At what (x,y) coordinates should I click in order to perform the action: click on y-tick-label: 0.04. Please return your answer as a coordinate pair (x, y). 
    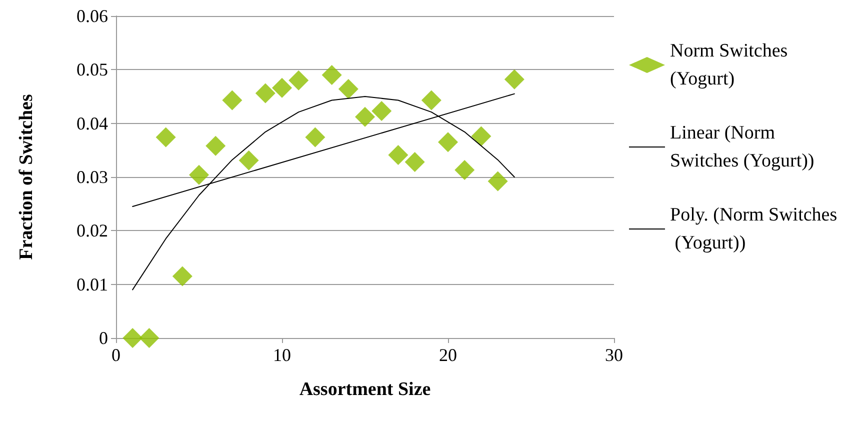
    Looking at the image, I should click on (92, 123).